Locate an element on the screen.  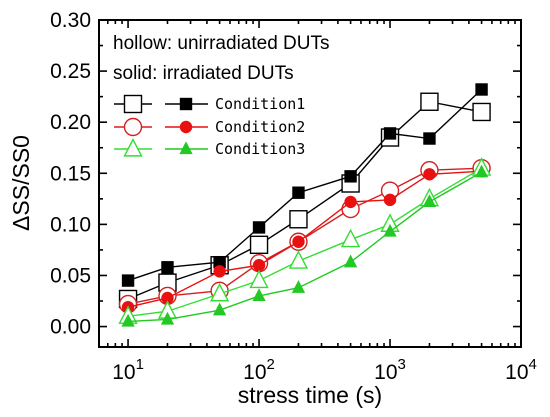
x-axis-title: stress time (s) is located at coordinates (310, 395).